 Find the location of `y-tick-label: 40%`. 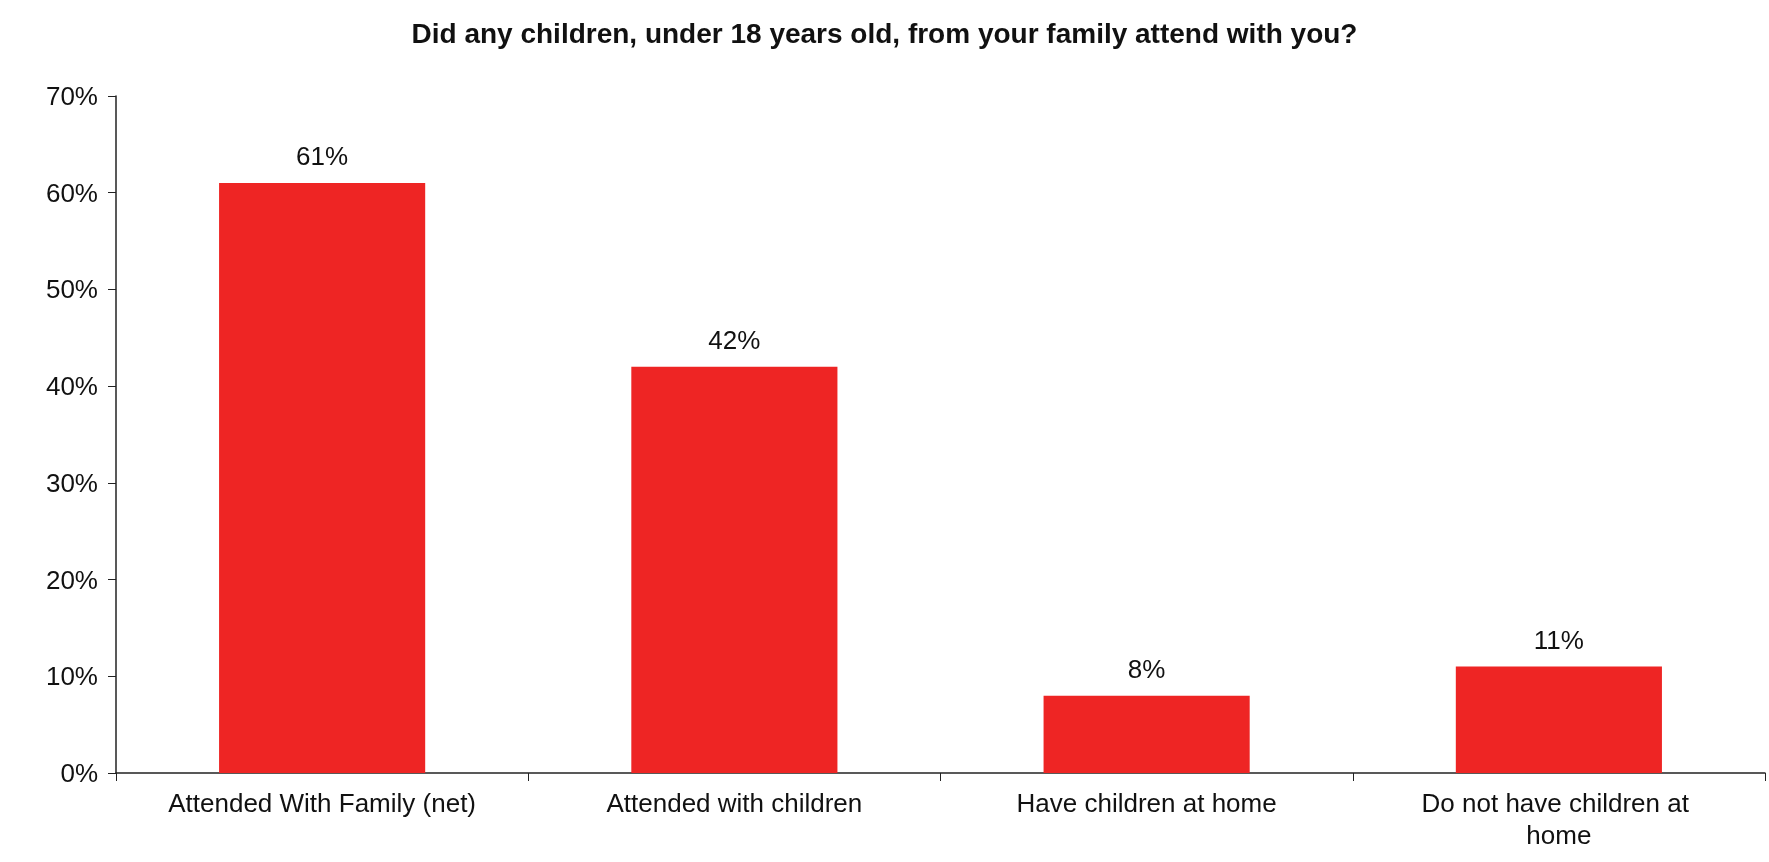

y-tick-label: 40% is located at coordinates (71, 386).